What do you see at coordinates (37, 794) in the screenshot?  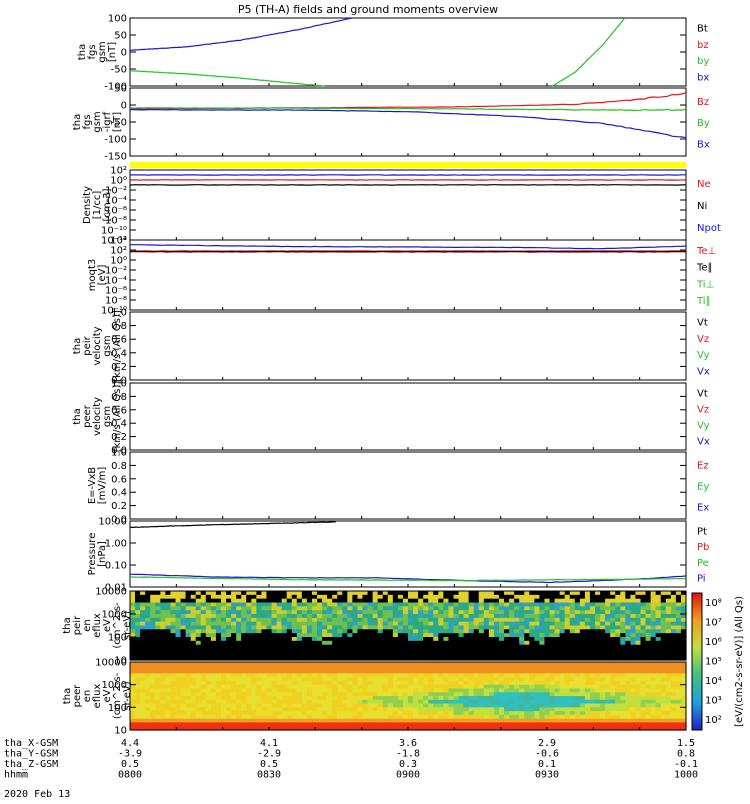 I see `date-label: 2020 Feb 13` at bounding box center [37, 794].